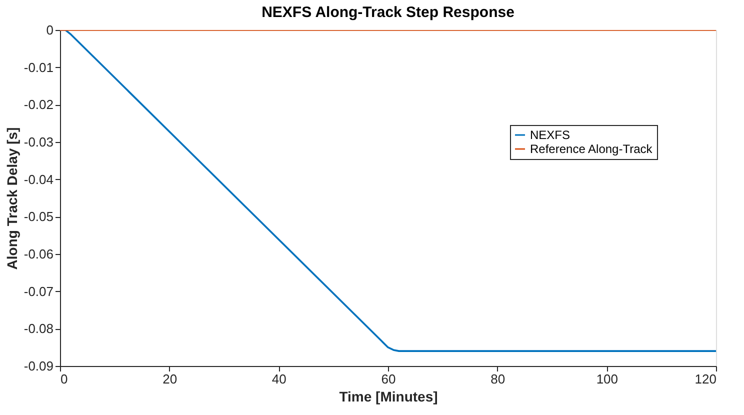 This screenshot has height=415, width=744. What do you see at coordinates (39, 254) in the screenshot?
I see `y-tick-label: -0.06` at bounding box center [39, 254].